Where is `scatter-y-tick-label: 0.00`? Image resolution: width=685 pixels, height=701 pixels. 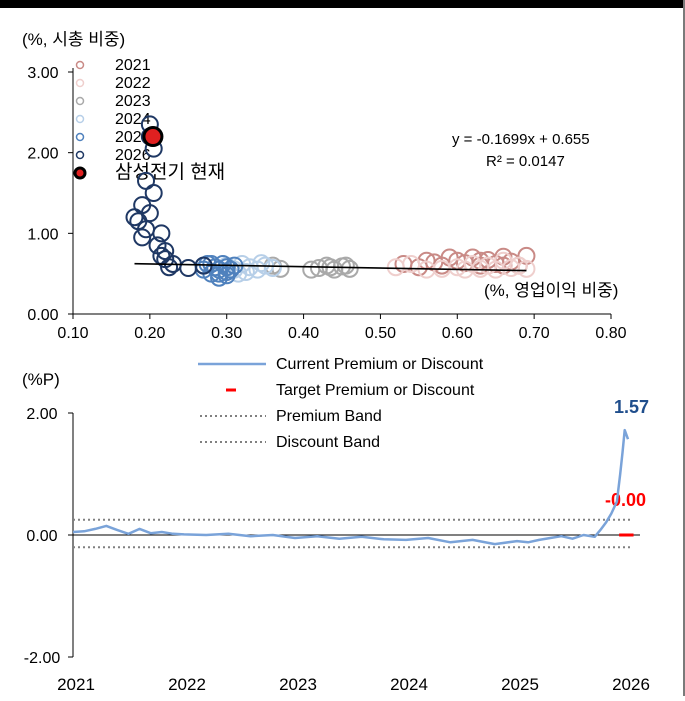 scatter-y-tick-label: 0.00 is located at coordinates (42, 315).